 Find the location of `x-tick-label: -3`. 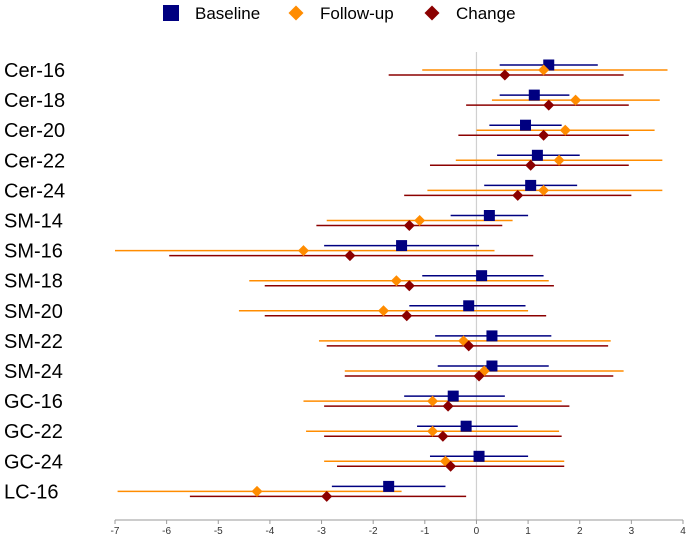

x-tick-label: -3 is located at coordinates (321, 530).